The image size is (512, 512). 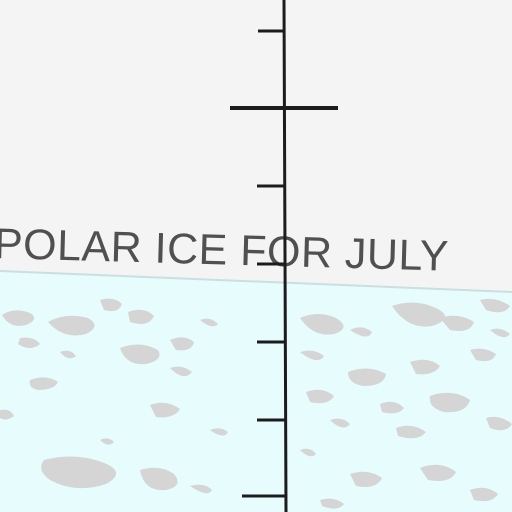 What do you see at coordinates (285, 256) in the screenshot?
I see `meridian-line` at bounding box center [285, 256].